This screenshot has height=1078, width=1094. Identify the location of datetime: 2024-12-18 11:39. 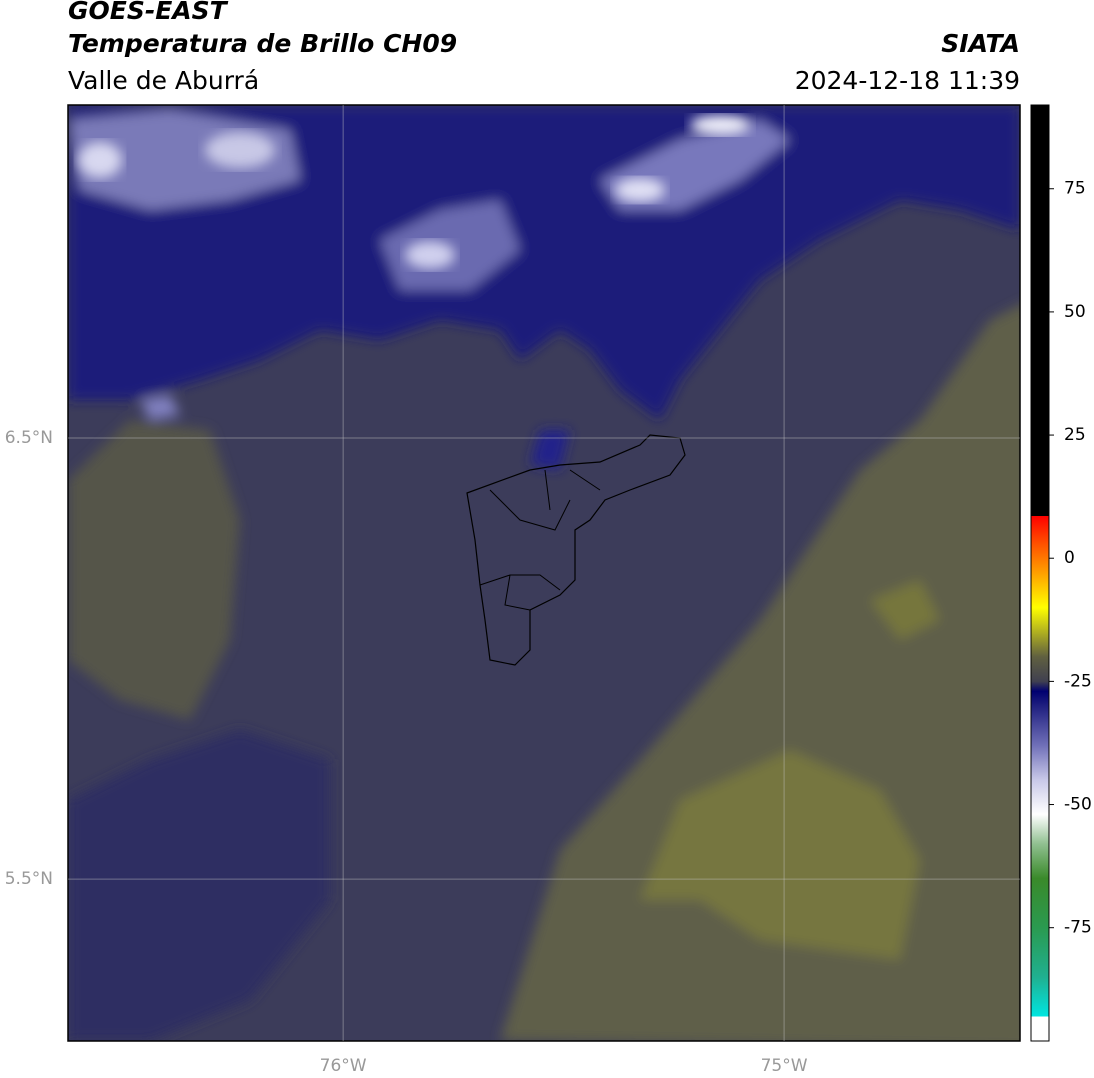
(907, 80).